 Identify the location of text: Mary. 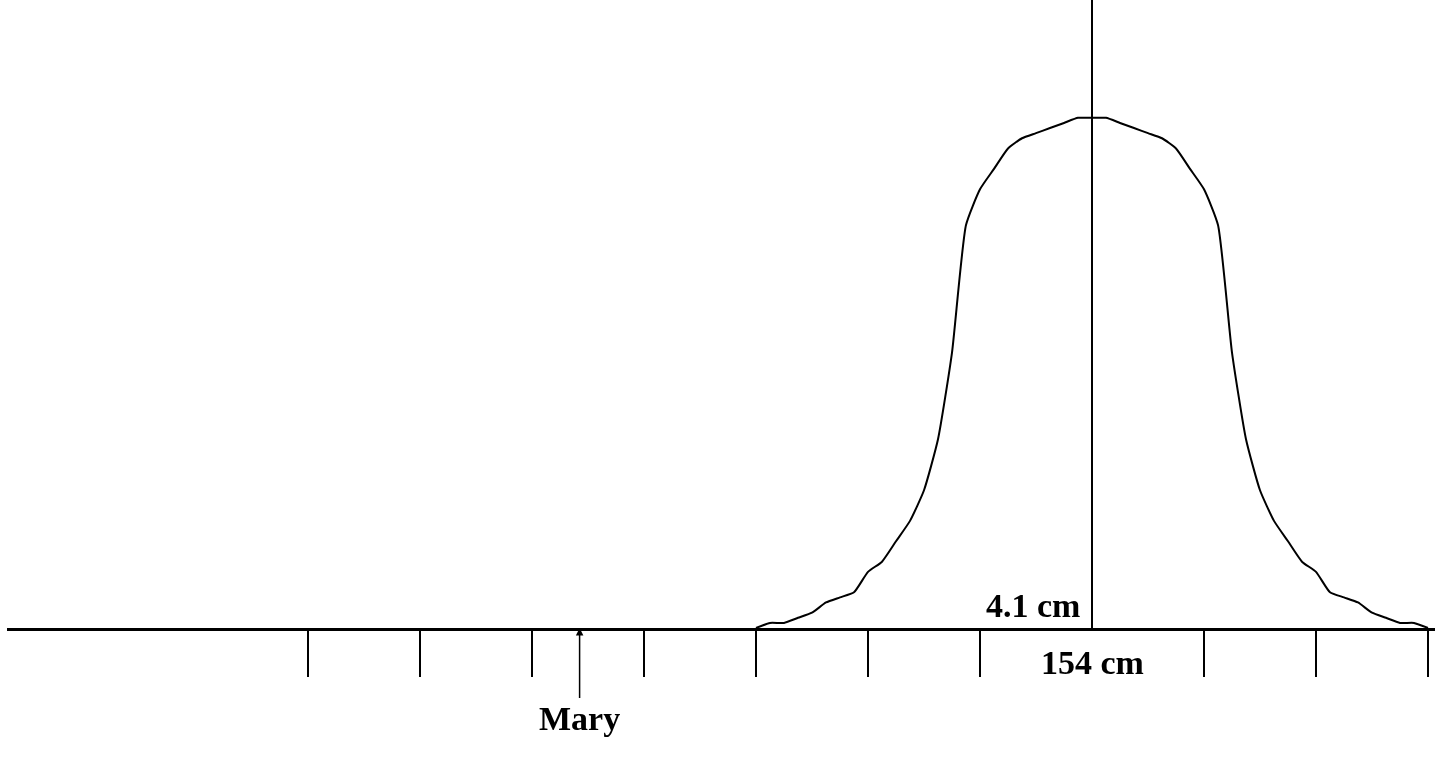
(580, 718).